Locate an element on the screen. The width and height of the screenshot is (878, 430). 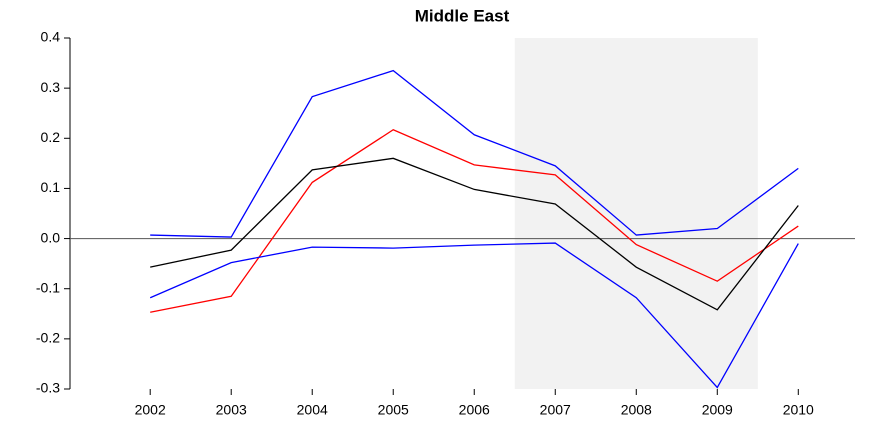
y-tick-label: -0.1 is located at coordinates (48, 287).